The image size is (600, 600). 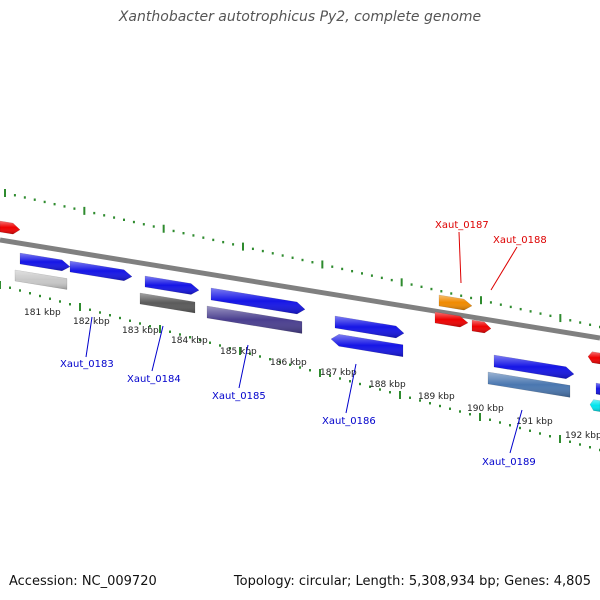 I want to click on kbp-label: 190 kbp, so click(x=485, y=409).